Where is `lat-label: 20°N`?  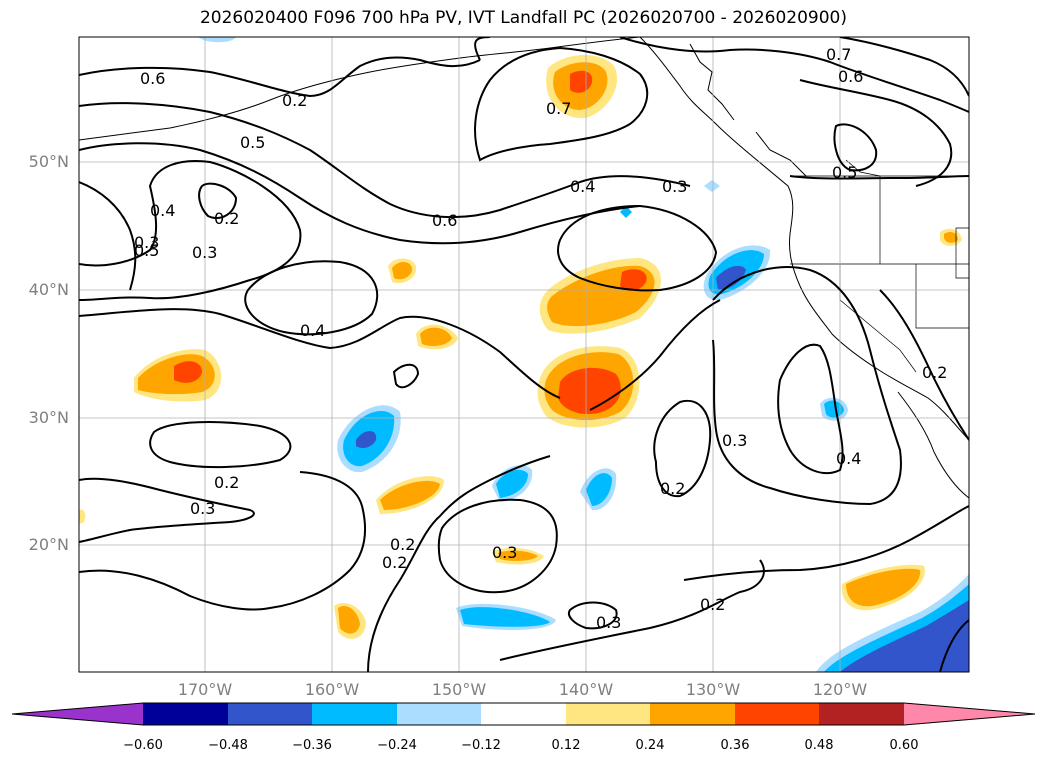
lat-label: 20°N is located at coordinates (48, 544).